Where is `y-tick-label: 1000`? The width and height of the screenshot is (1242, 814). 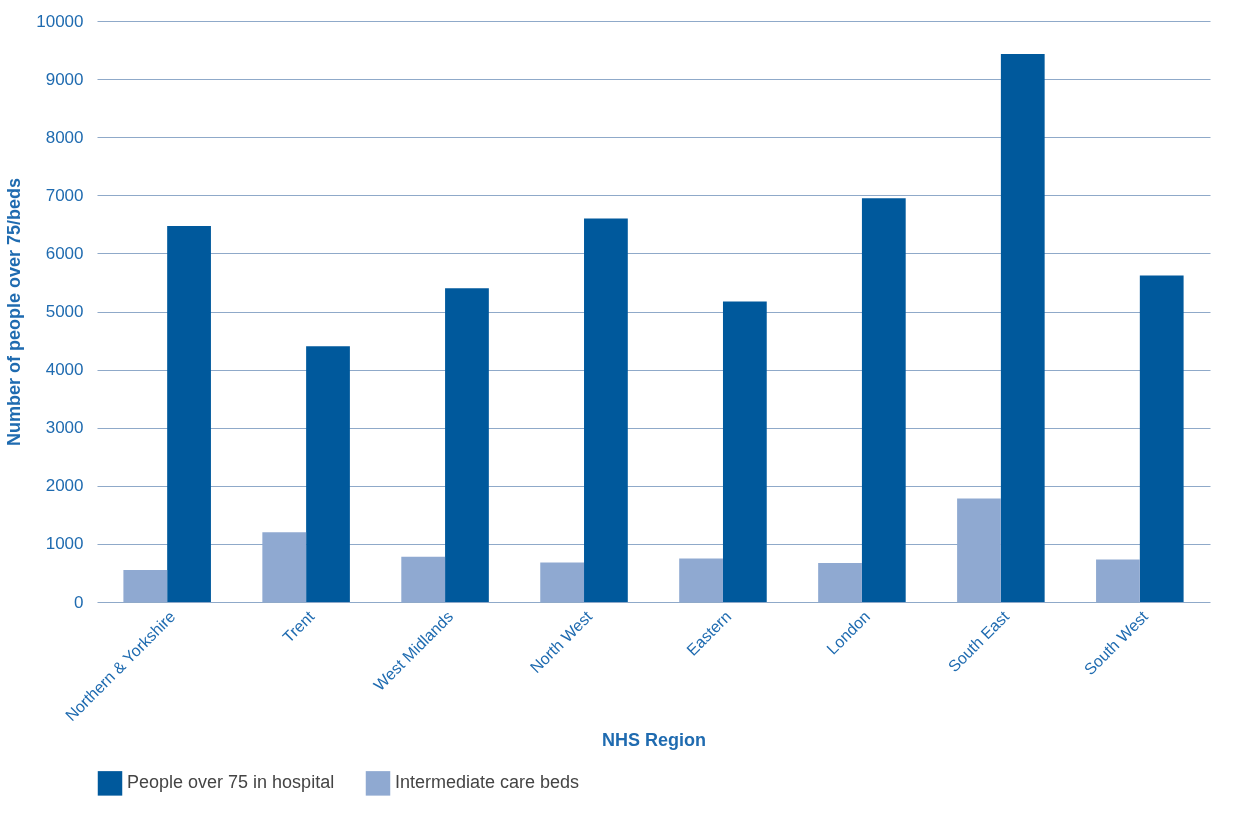 y-tick-label: 1000 is located at coordinates (64, 544).